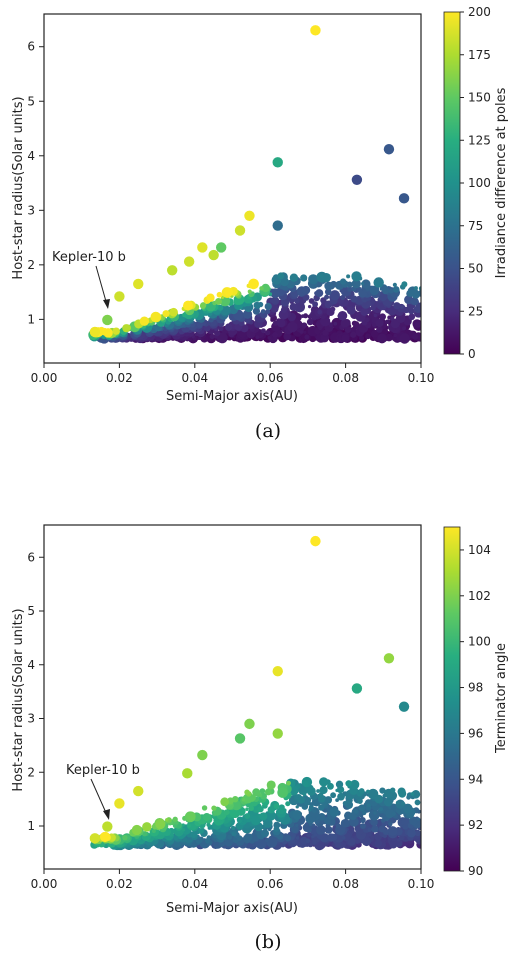  Describe the element at coordinates (479, 140) in the screenshot. I see `colorbar-tick-label: 125` at that location.